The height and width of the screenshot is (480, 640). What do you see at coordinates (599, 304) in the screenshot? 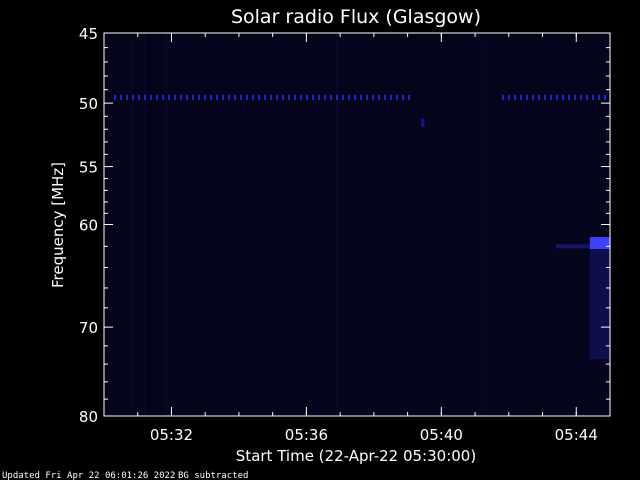
I see `burst-glow` at bounding box center [599, 304].